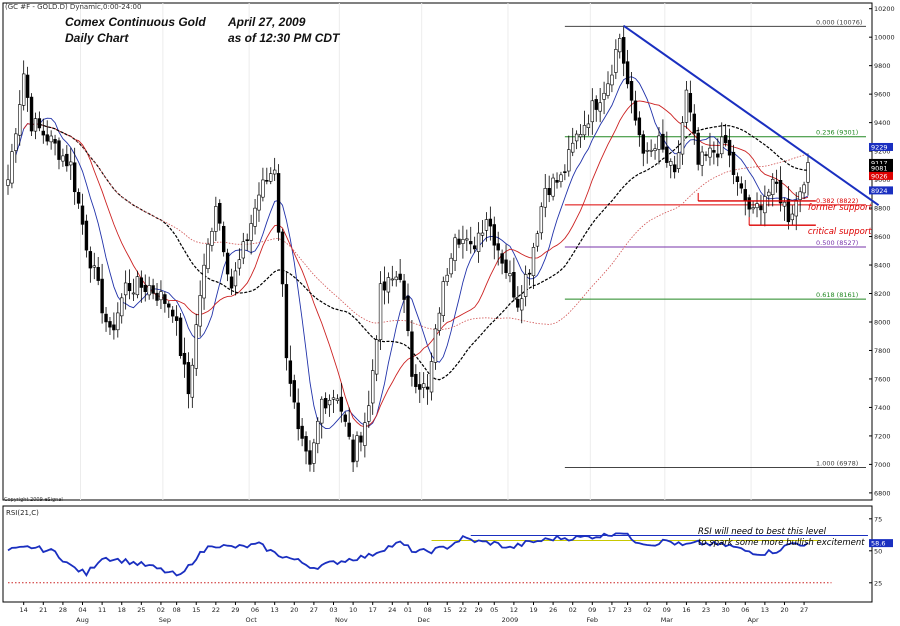 The image size is (900, 626). What do you see at coordinates (592, 610) in the screenshot?
I see `x-tick-label: 09` at bounding box center [592, 610].